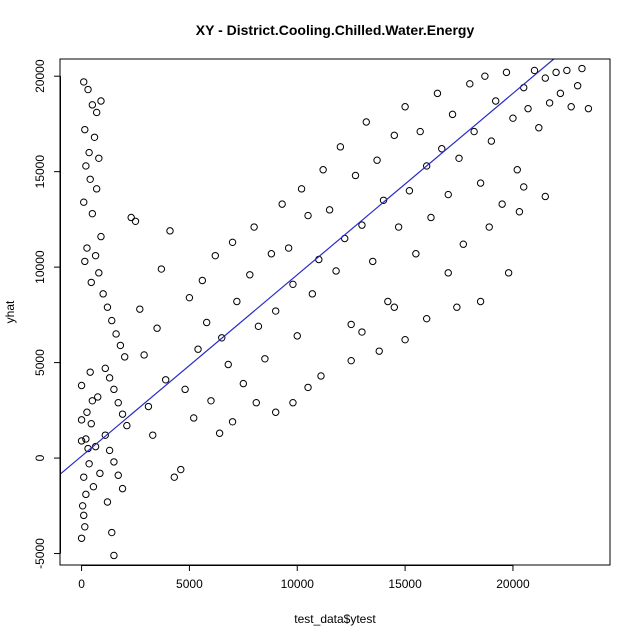  Describe the element at coordinates (40, 76) in the screenshot. I see `y-tick-label: 20000` at that location.